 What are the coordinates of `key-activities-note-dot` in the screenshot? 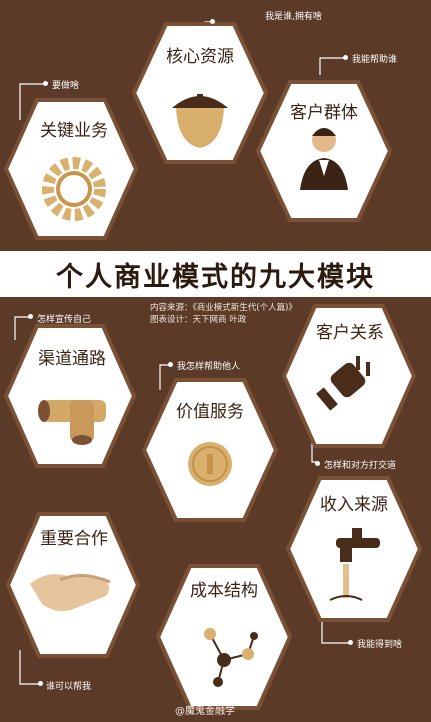 It's located at (45, 83).